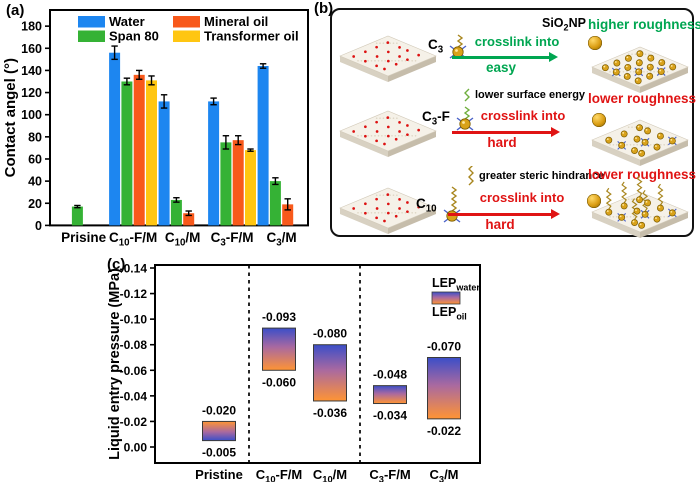 The width and height of the screenshot is (700, 482). What do you see at coordinates (251, 36) in the screenshot?
I see `legend-label: Transformer oil` at bounding box center [251, 36].